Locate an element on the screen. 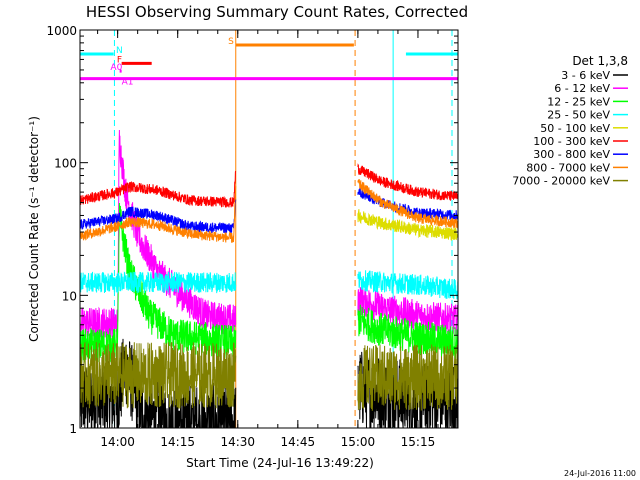 This screenshot has width=640, height=480. legend-entry-7: 800 - 7000 keV is located at coordinates (568, 167).